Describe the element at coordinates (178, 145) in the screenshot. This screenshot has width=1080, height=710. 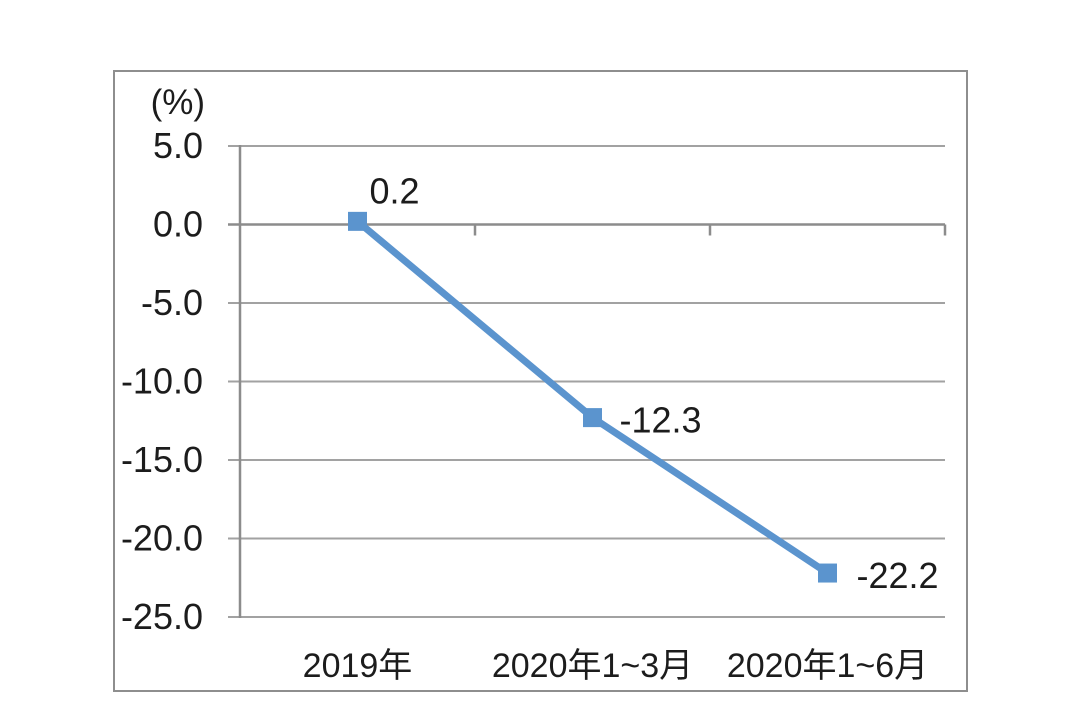
I see `y-tick-label: 5.0` at that location.